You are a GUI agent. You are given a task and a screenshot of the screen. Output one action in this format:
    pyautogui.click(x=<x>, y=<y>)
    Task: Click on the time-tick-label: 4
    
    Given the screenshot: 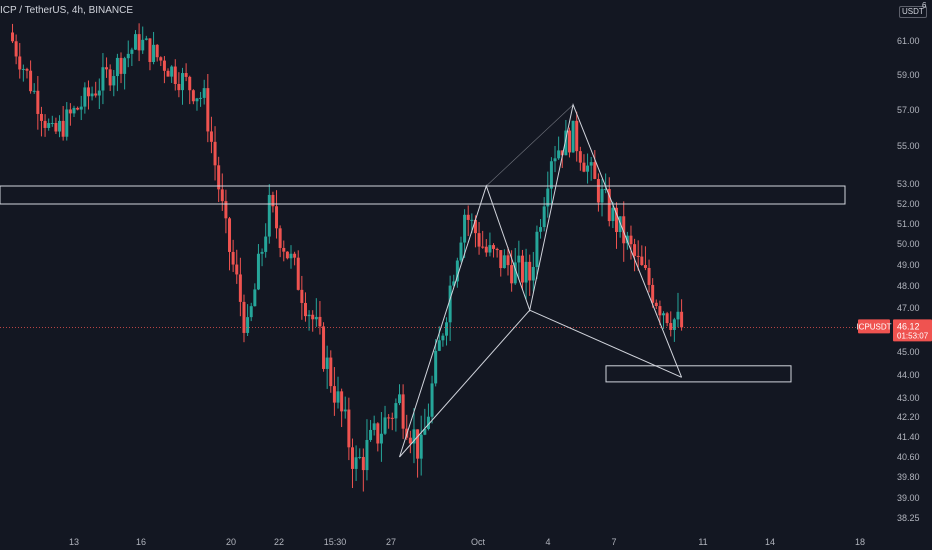 What is the action you would take?
    pyautogui.click(x=547, y=542)
    